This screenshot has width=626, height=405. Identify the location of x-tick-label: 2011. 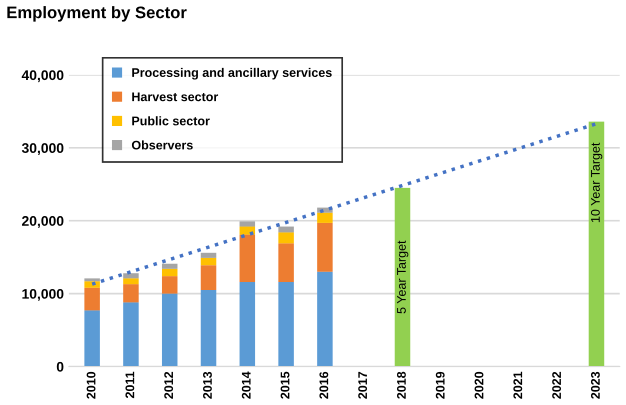
(129, 385).